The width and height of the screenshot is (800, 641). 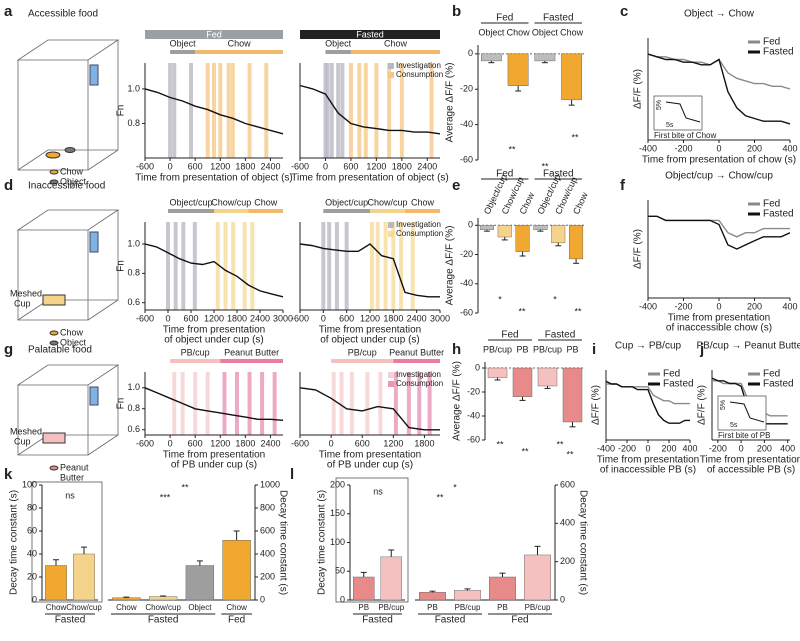 I want to click on legend-label: Fed, so click(x=771, y=374).